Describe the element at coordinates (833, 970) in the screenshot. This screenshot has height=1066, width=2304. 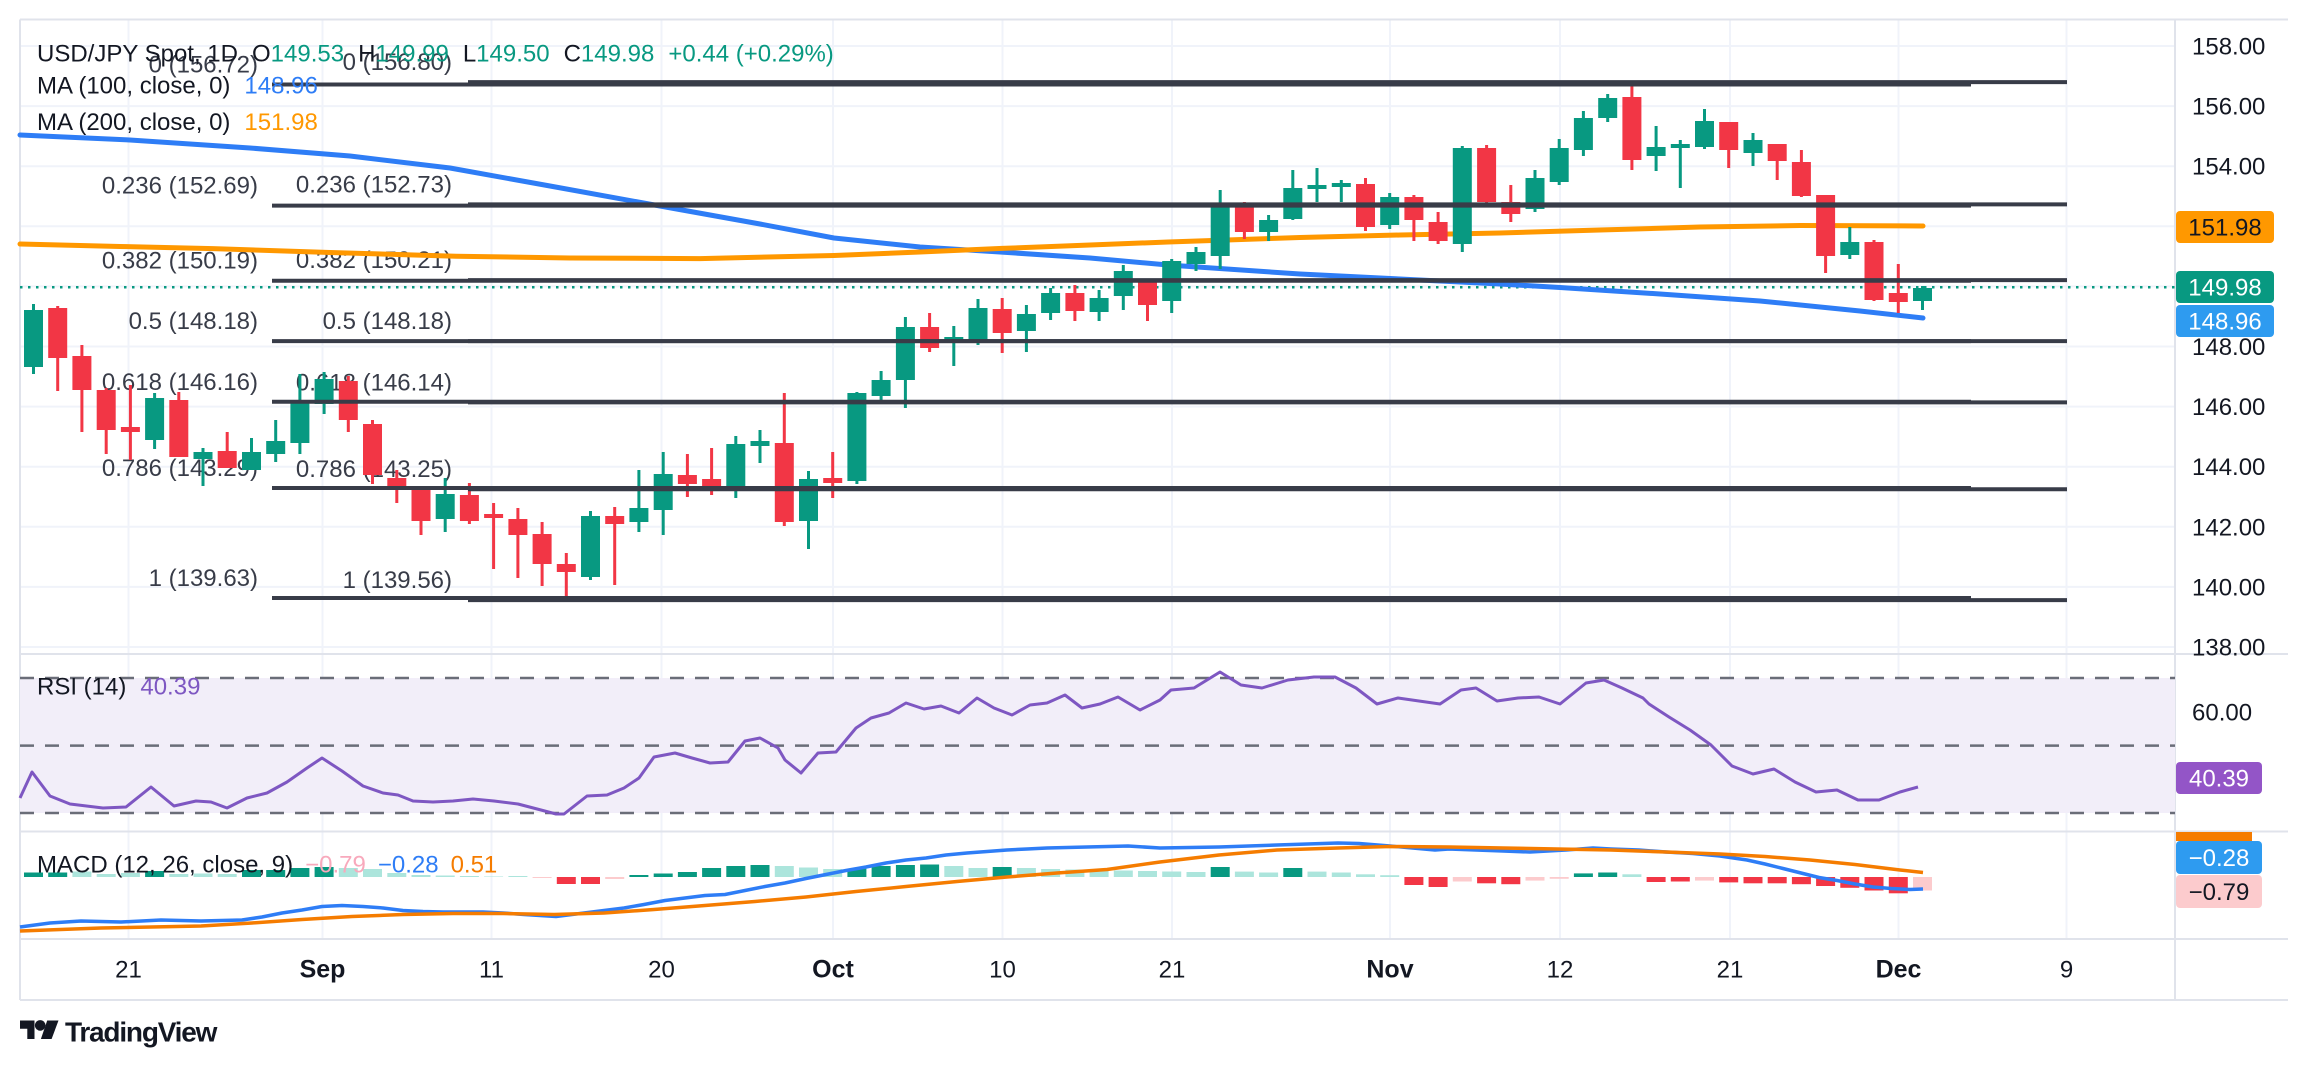
I see `svg-text: Oct` at that location.